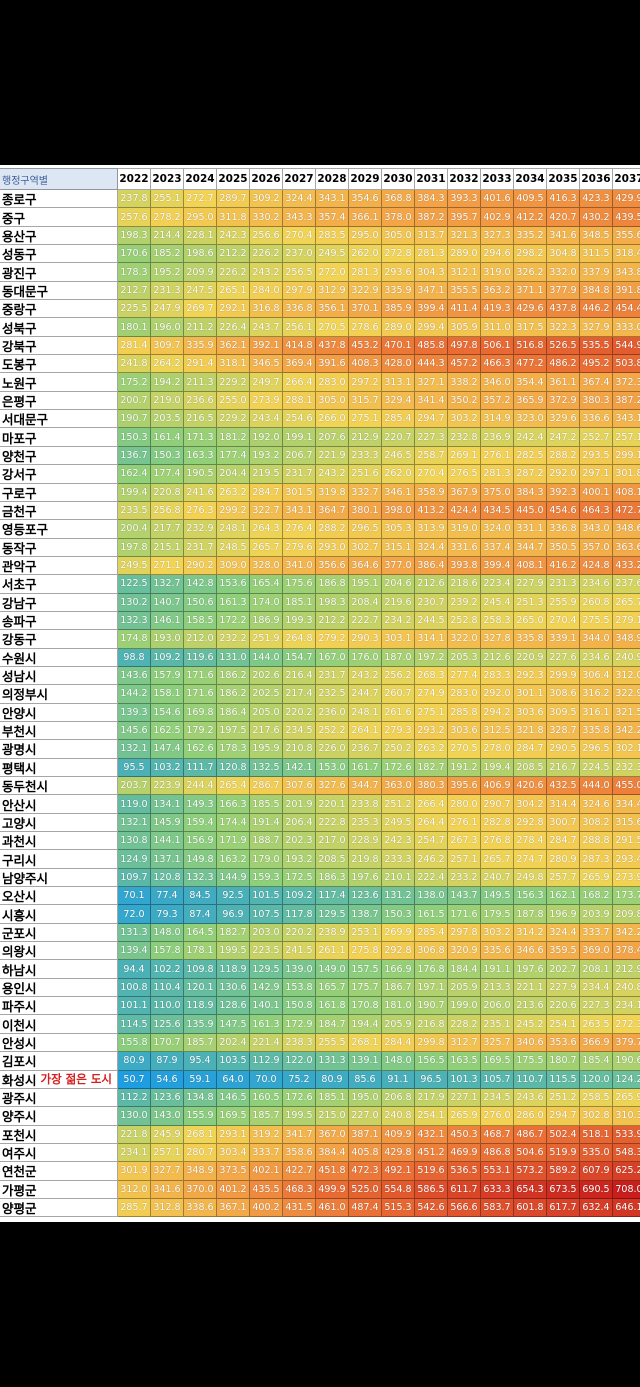 This screenshot has width=640, height=1387. Describe the element at coordinates (626, 547) in the screenshot. I see `value-cell: 363.6` at that location.